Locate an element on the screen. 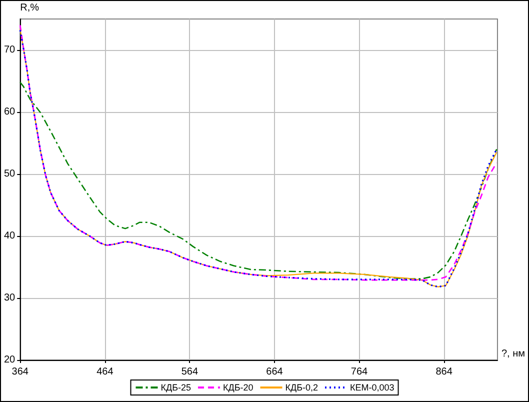 This screenshot has width=529, height=402. y-tick-label: 40 is located at coordinates (10, 236).